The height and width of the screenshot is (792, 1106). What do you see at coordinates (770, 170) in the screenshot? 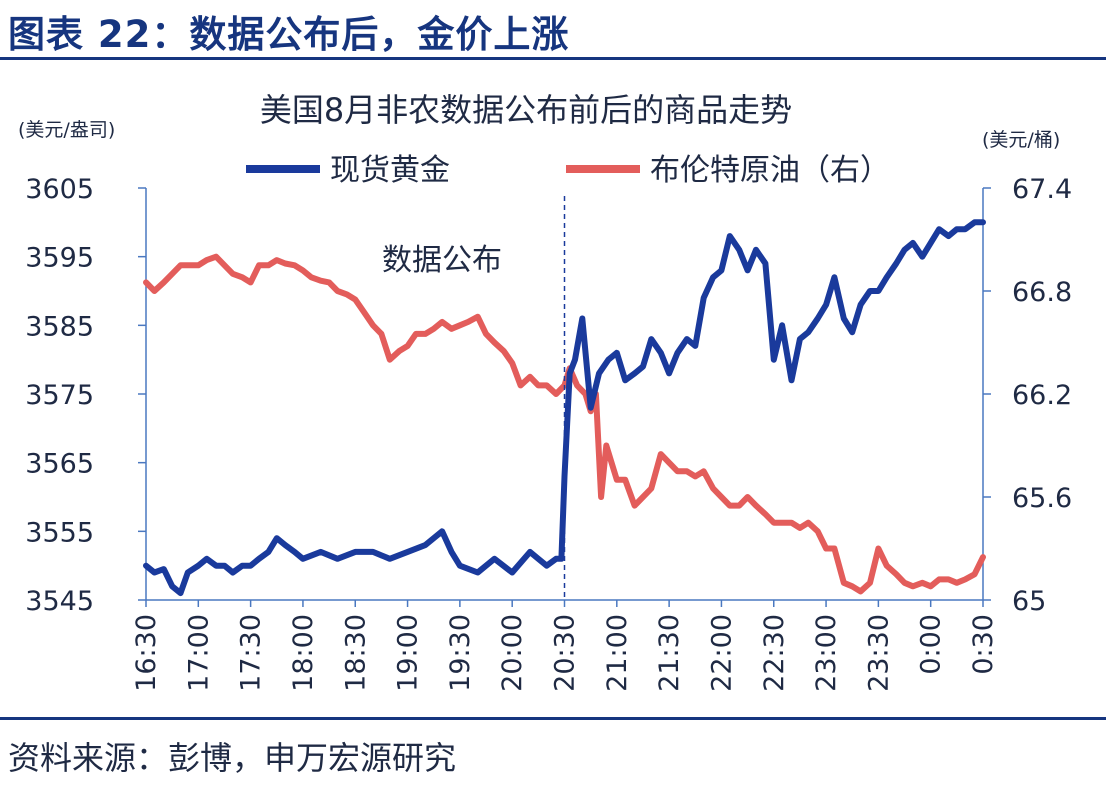
I see `legend-label-brent: 布伦特原油（右）` at bounding box center [770, 170].